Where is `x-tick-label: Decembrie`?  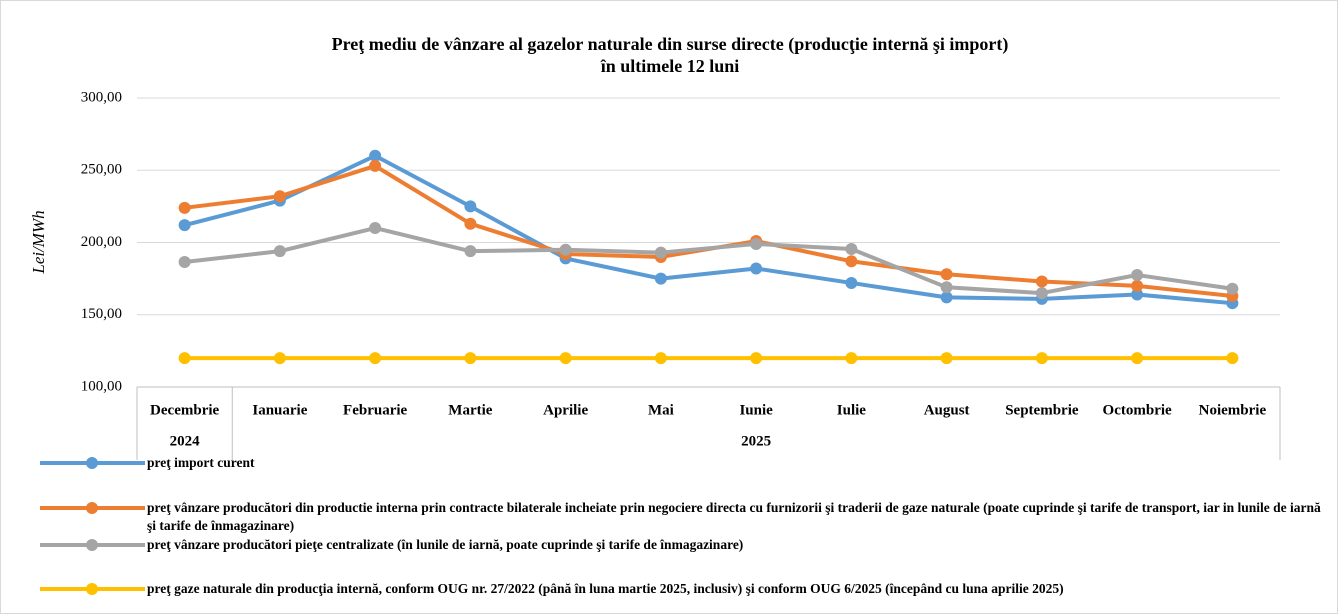 x-tick-label: Decembrie is located at coordinates (184, 410).